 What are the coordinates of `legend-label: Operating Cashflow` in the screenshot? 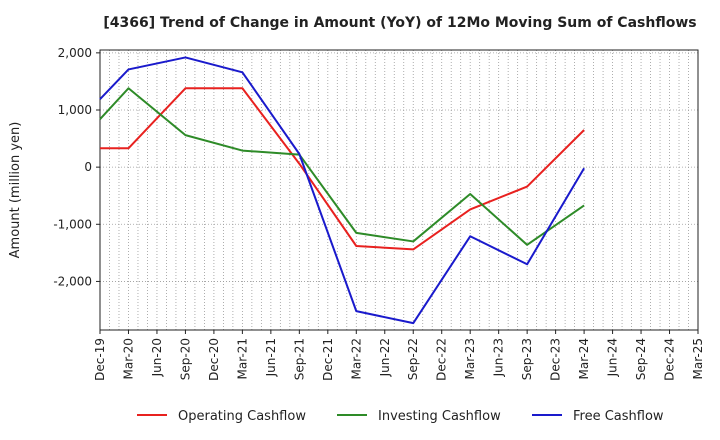 It's located at (242, 416).